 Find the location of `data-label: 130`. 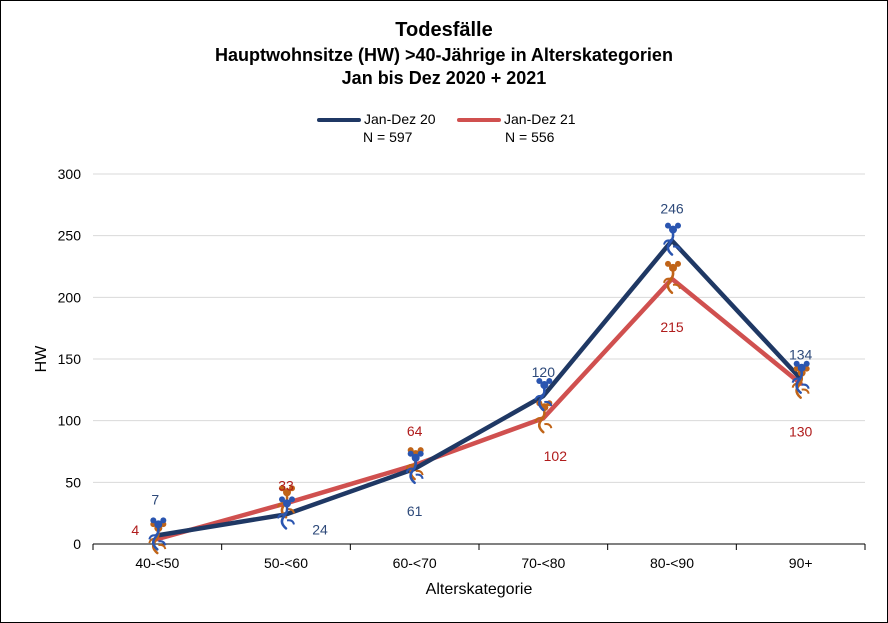

data-label: 130 is located at coordinates (801, 432).